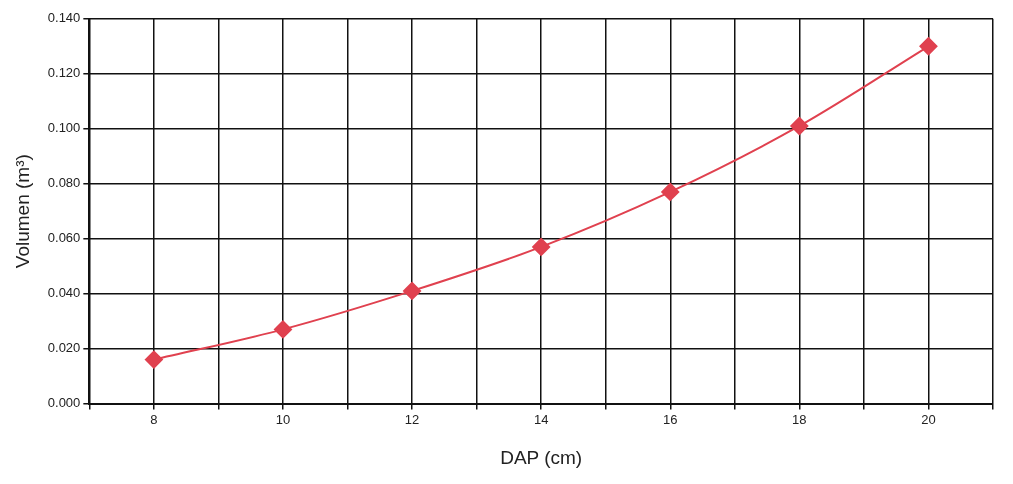 Image resolution: width=1013 pixels, height=484 pixels. Describe the element at coordinates (64, 293) in the screenshot. I see `y-tick-label: 0.040` at that location.